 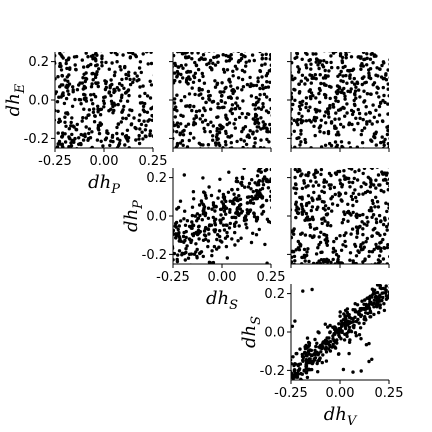 What do you see at coordinates (38, 101) in the screenshot?
I see `y-tick-label: 0.0` at bounding box center [38, 101].